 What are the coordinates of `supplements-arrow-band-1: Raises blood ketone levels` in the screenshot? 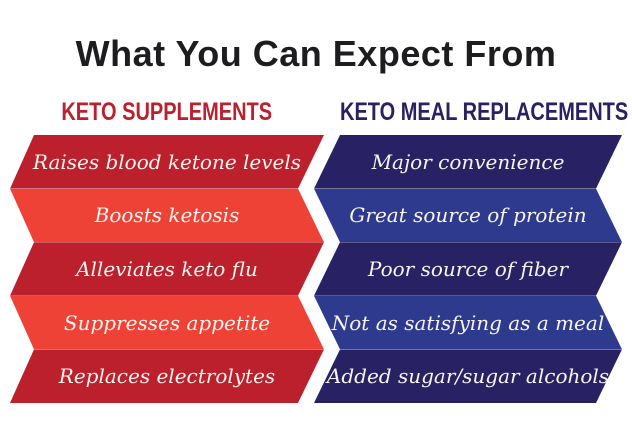 It's located at (167, 162).